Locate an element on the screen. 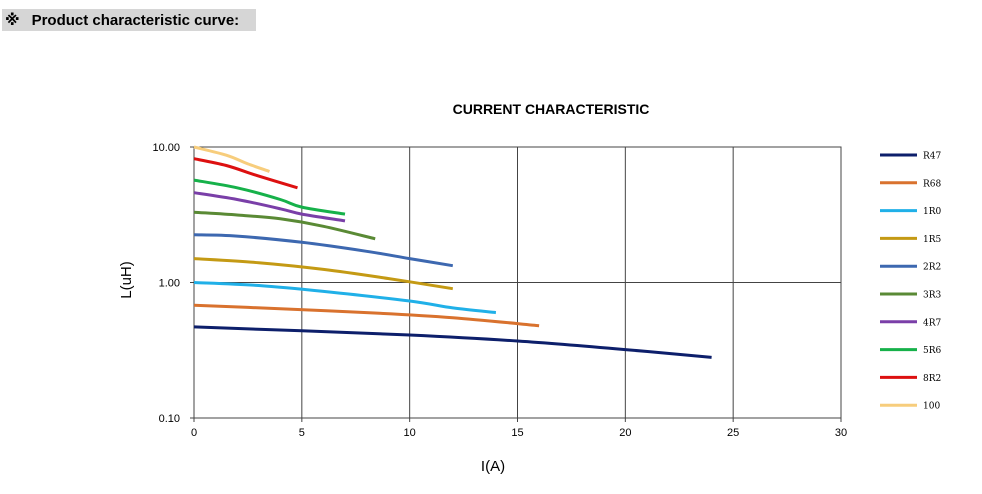 This screenshot has height=494, width=982. series-line-1r0 is located at coordinates (345, 298).